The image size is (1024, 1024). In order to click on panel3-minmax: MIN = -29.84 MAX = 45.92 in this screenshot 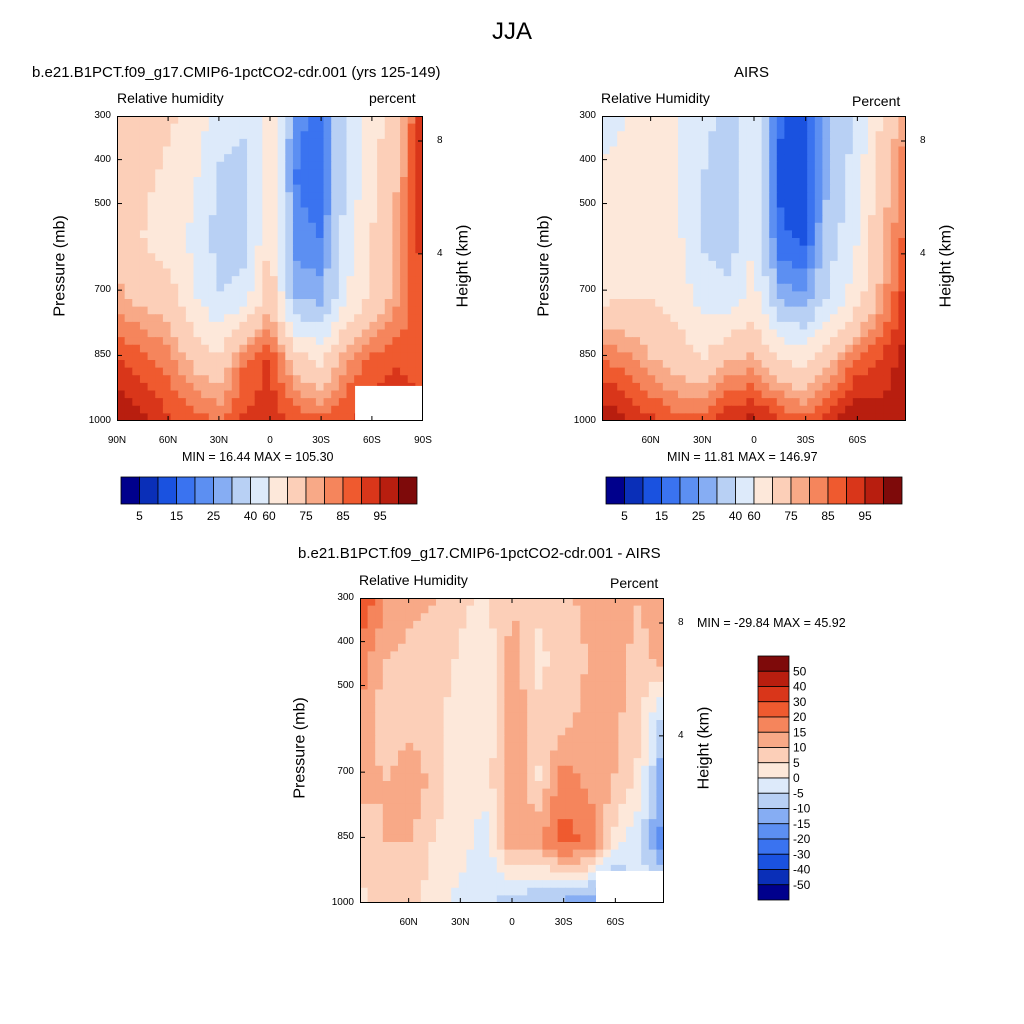, I will do `click(771, 623)`.